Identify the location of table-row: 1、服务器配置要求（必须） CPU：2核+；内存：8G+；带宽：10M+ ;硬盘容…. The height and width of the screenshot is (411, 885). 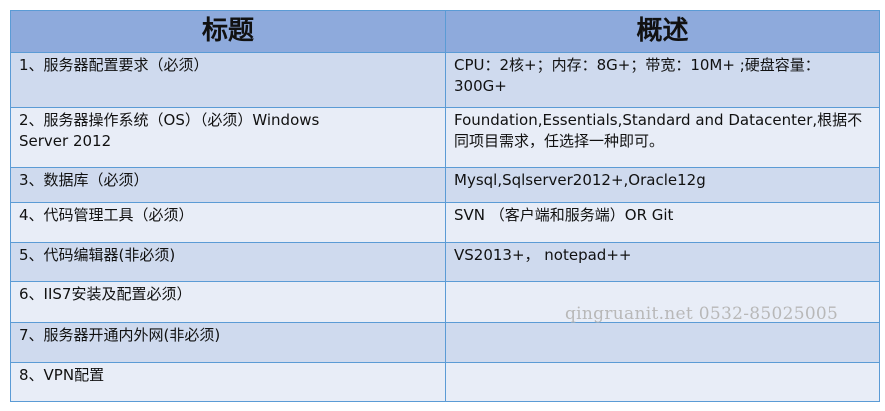
(445, 80).